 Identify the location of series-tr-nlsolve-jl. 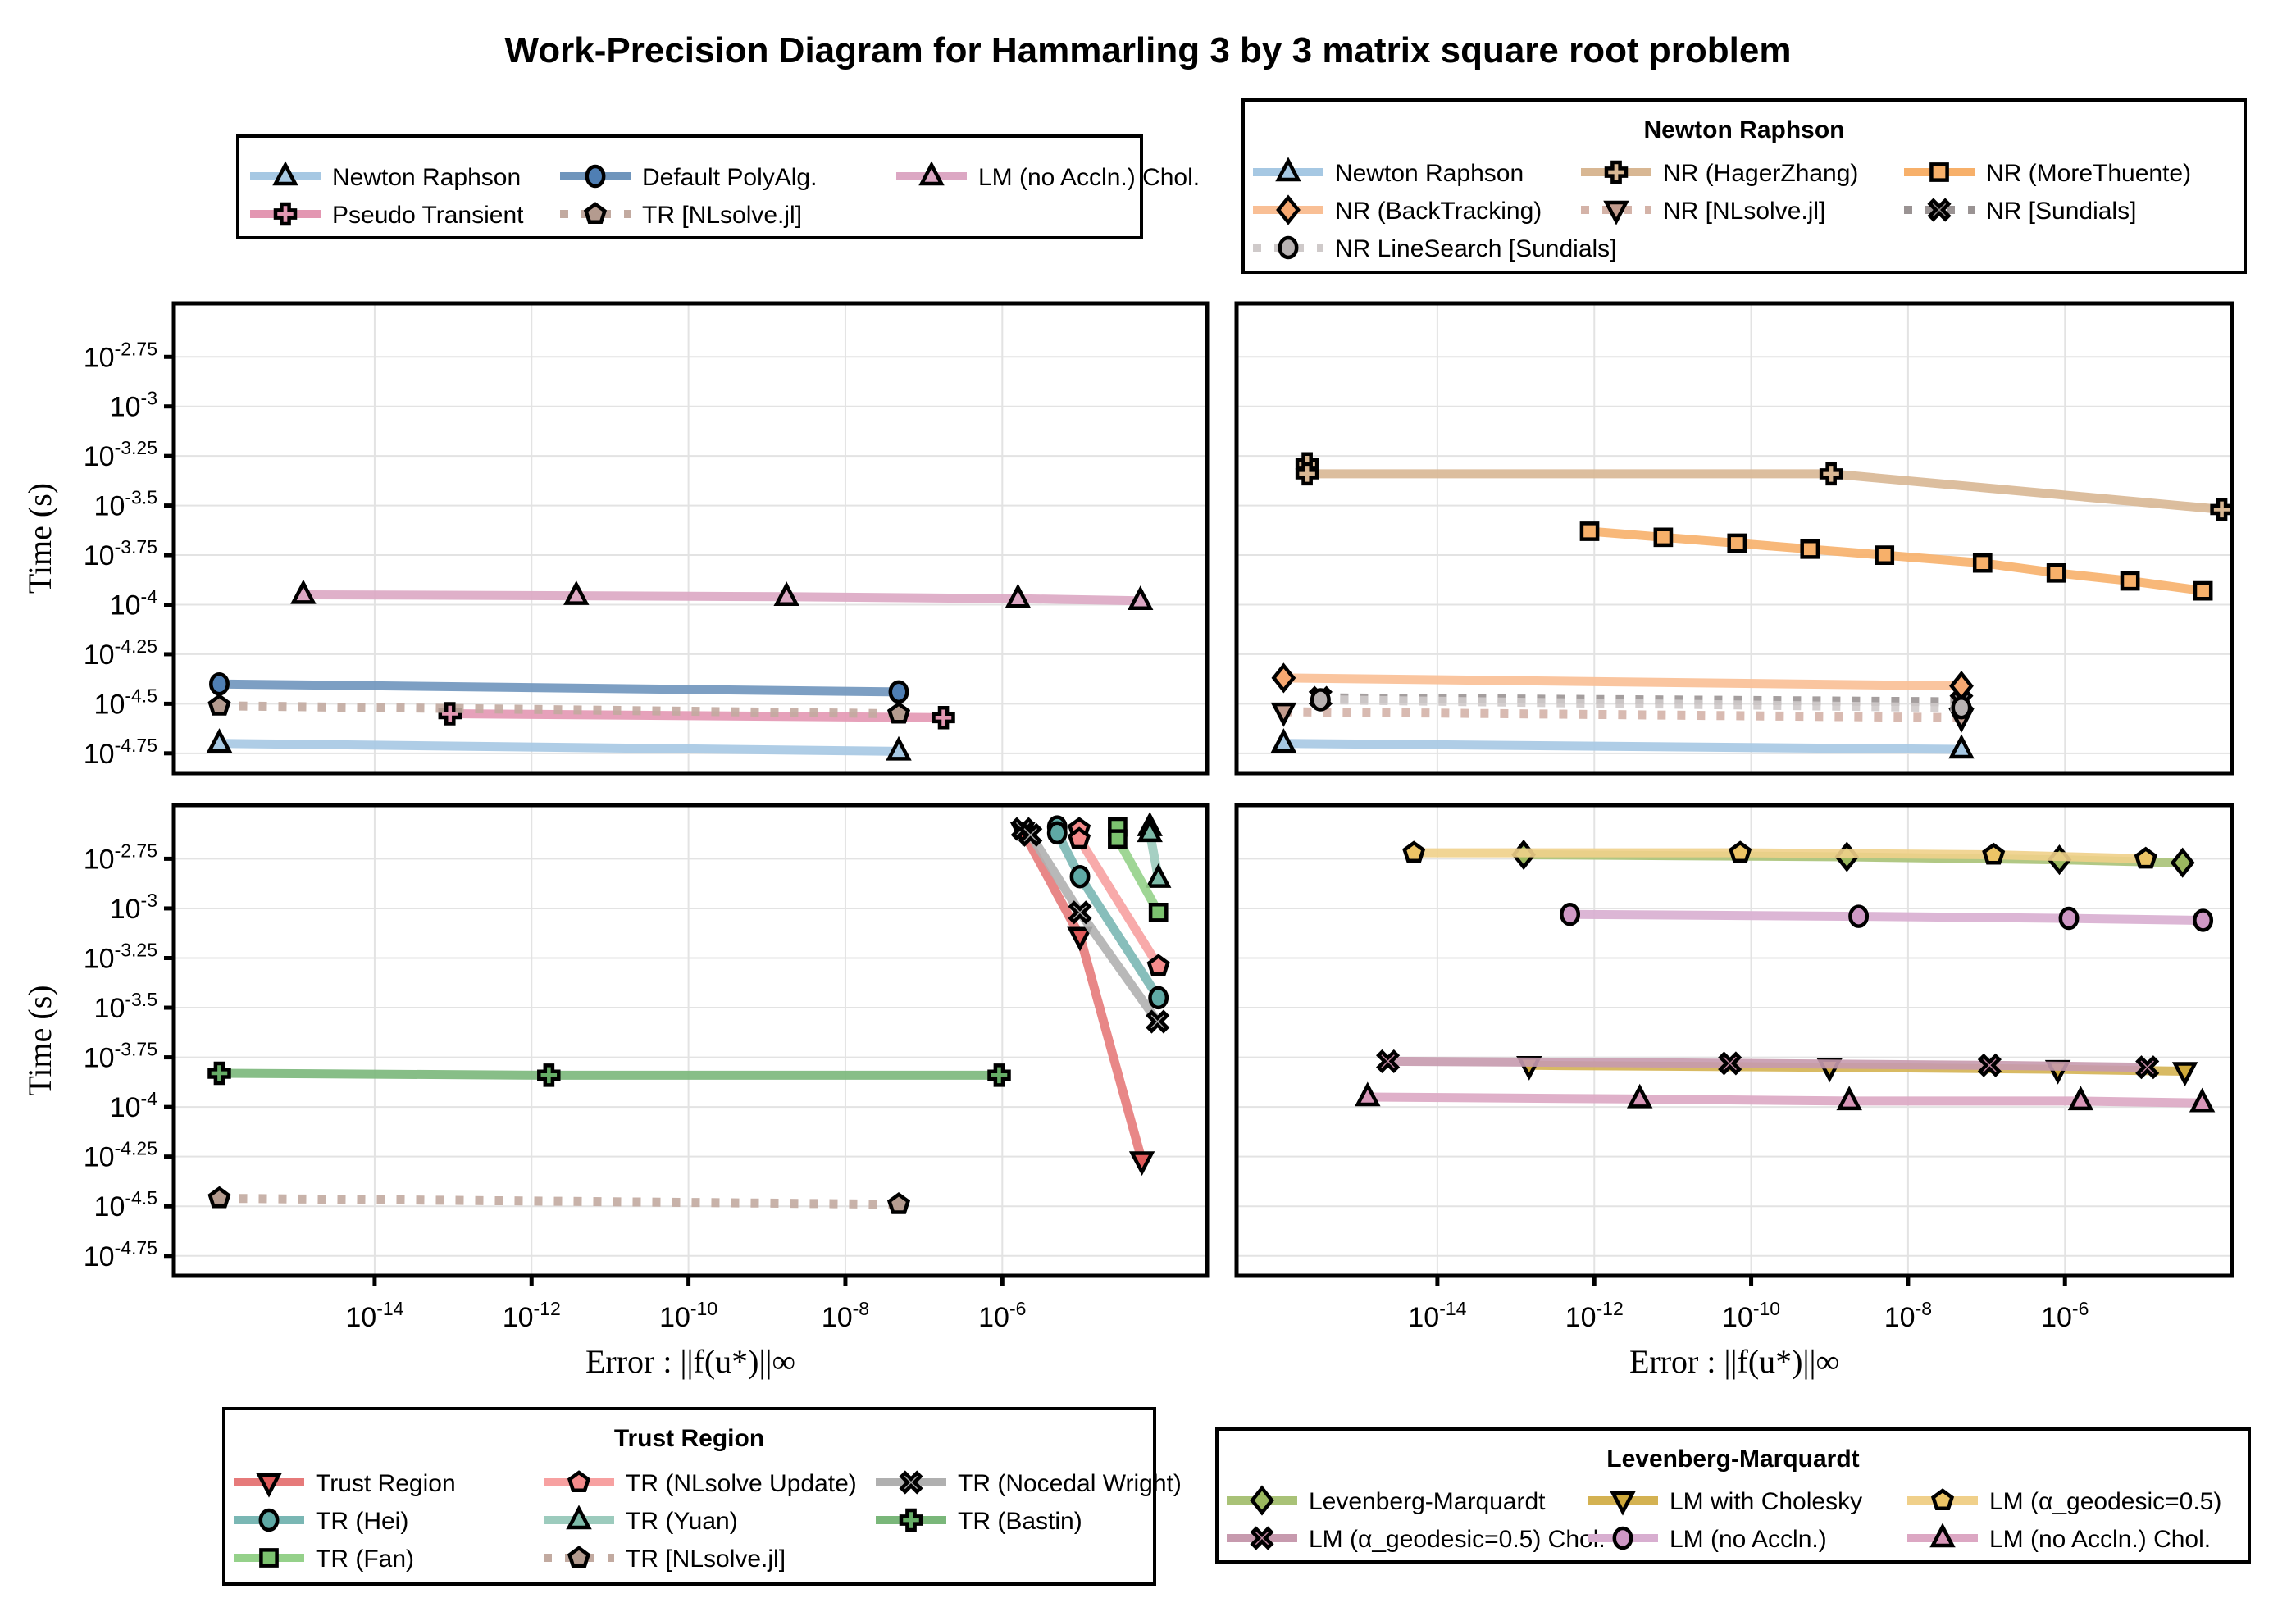
(559, 1200).